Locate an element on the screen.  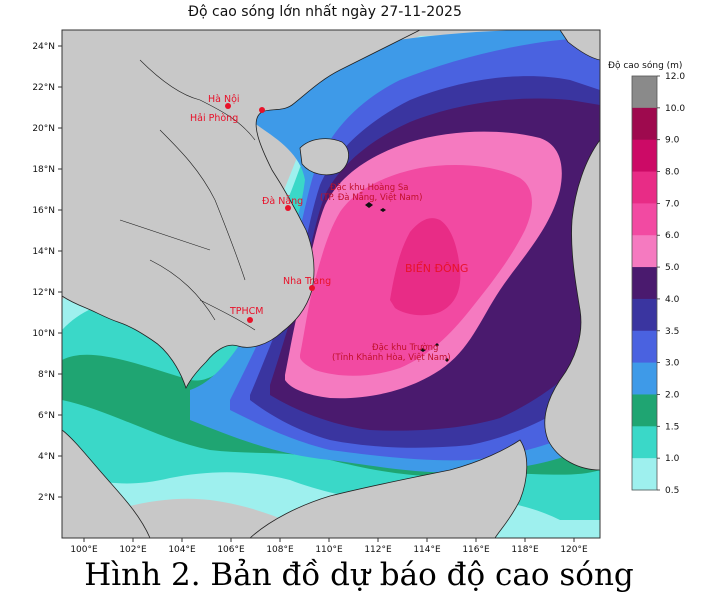
colorbar-tick-label: 6.0 is located at coordinates (672, 236).